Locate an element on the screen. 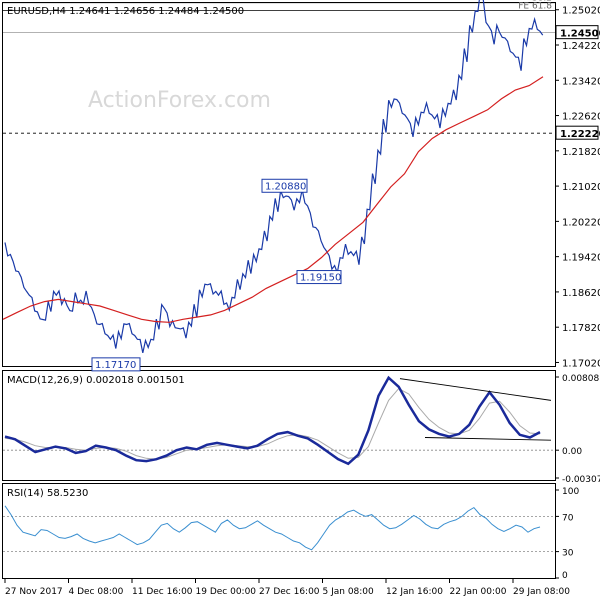  fib-label: 38.2 is located at coordinates (542, 2).